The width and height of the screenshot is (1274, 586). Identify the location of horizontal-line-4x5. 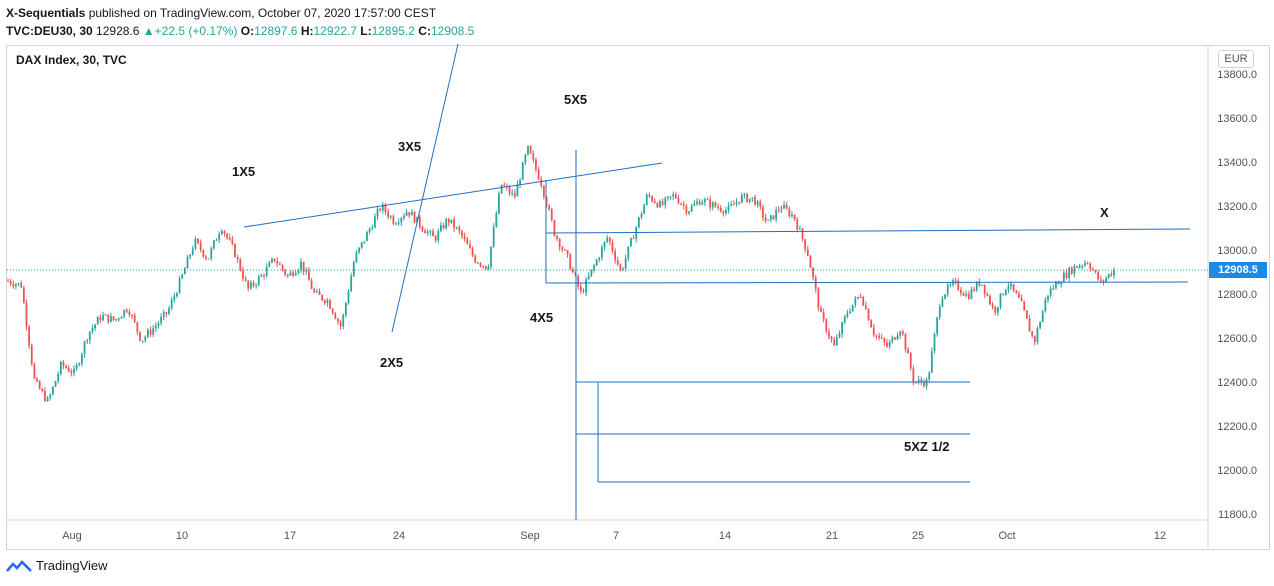
(867, 282).